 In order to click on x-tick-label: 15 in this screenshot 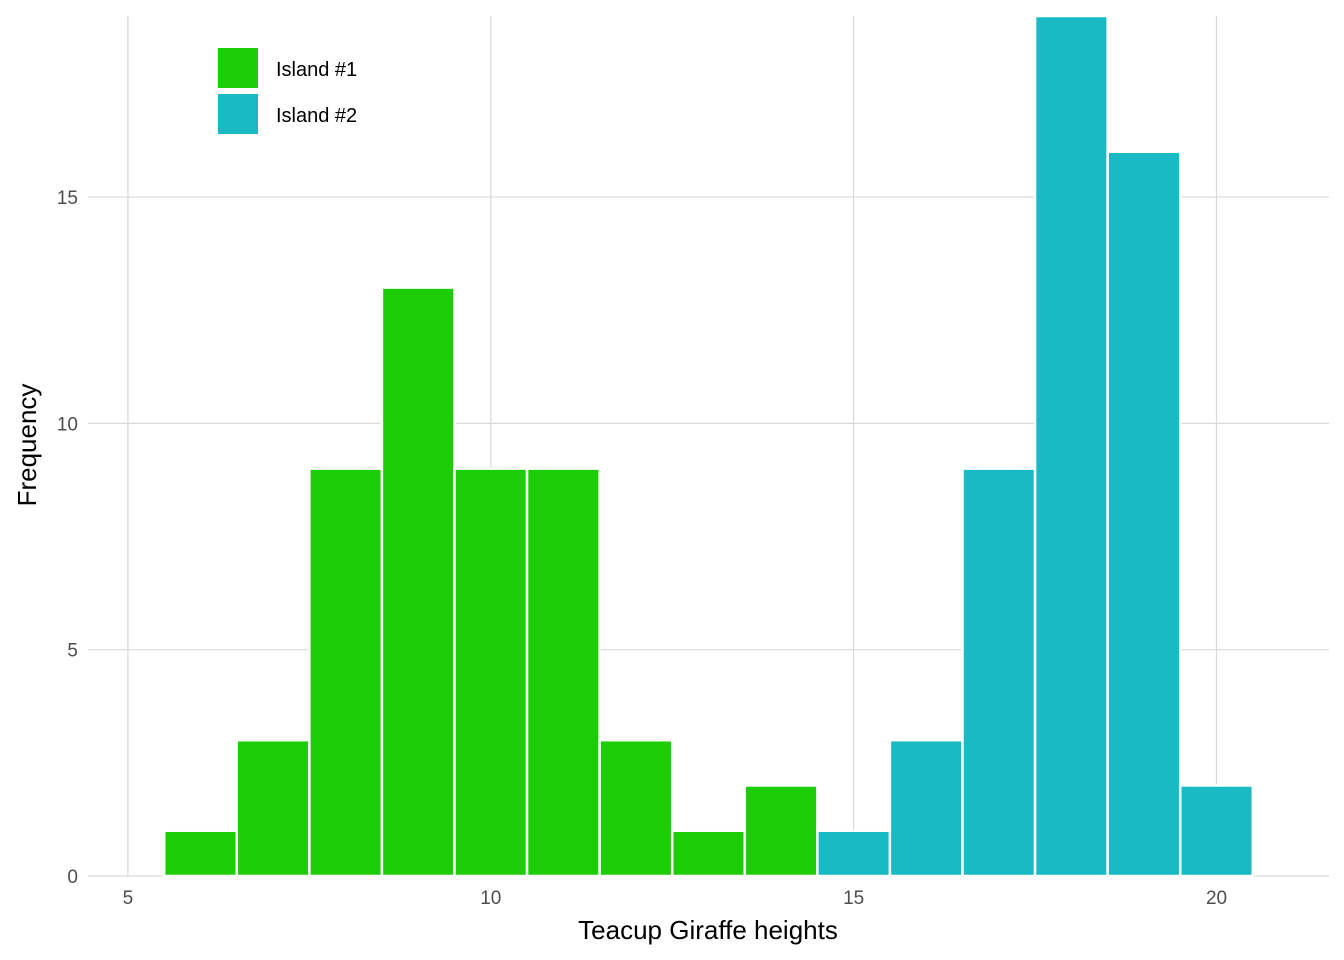, I will do `click(853, 898)`.